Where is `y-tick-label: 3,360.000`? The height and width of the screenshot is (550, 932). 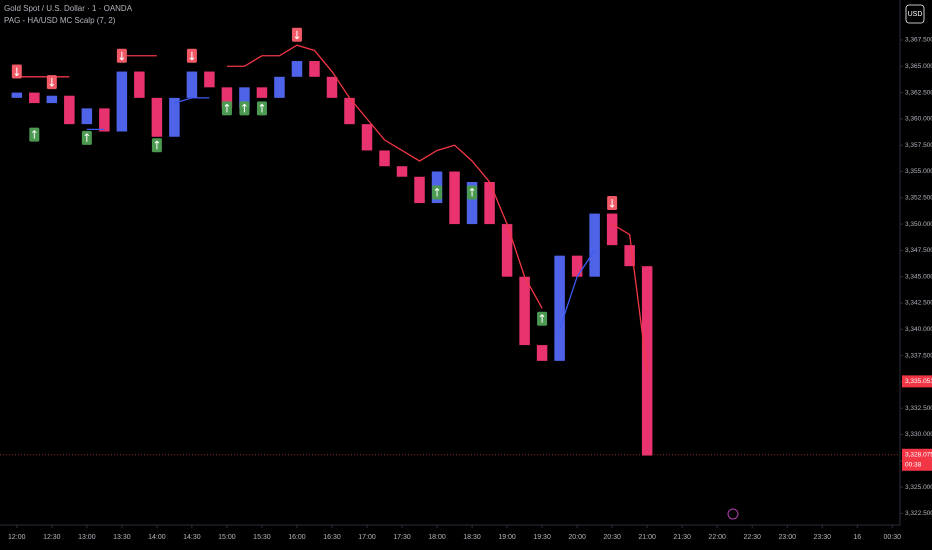
y-tick-label: 3,360.000 is located at coordinates (918, 119).